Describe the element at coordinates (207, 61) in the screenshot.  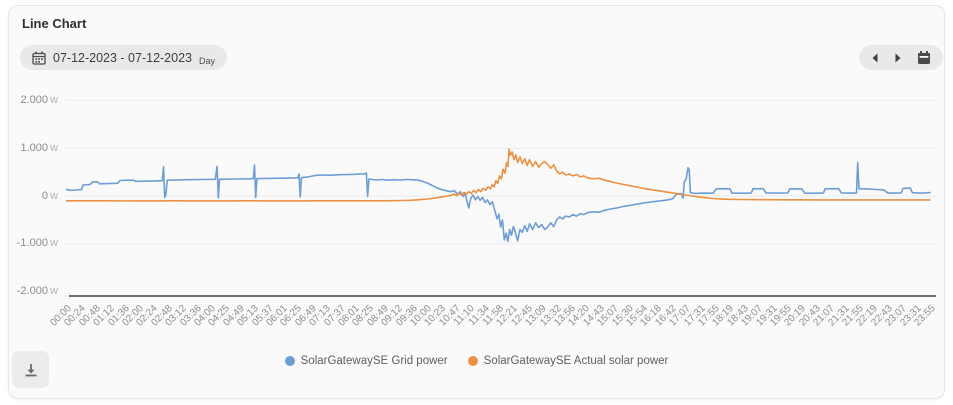
I see `period-label: Day` at that location.